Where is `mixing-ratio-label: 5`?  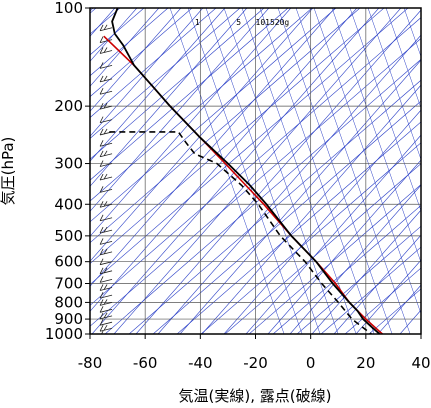
mixing-ratio-label: 5 is located at coordinates (238, 22).